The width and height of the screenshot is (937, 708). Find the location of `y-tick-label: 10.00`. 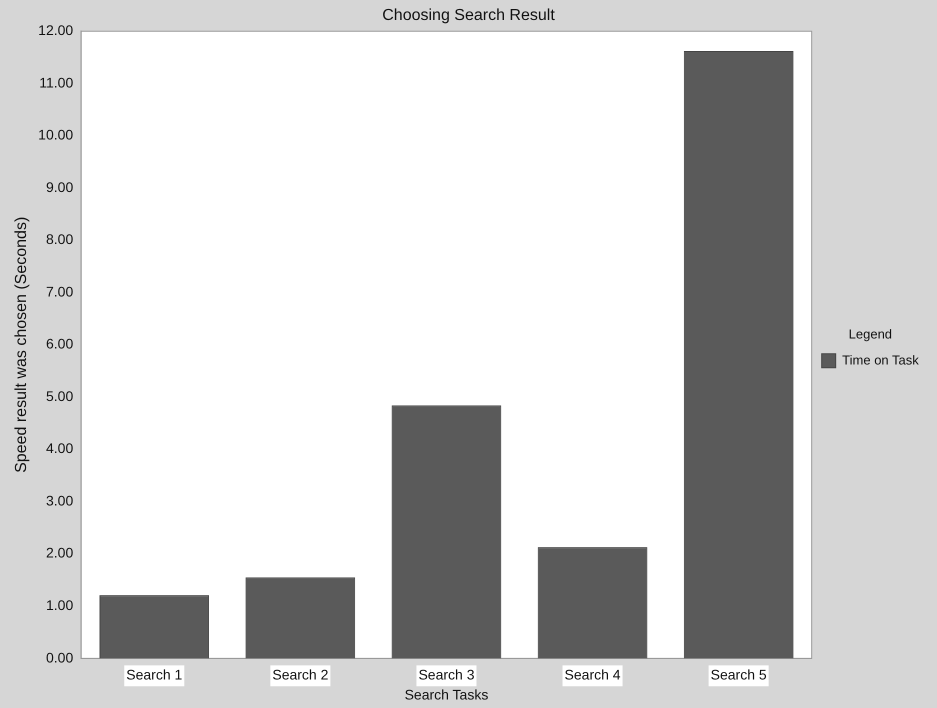

y-tick-label: 10.00 is located at coordinates (56, 134).